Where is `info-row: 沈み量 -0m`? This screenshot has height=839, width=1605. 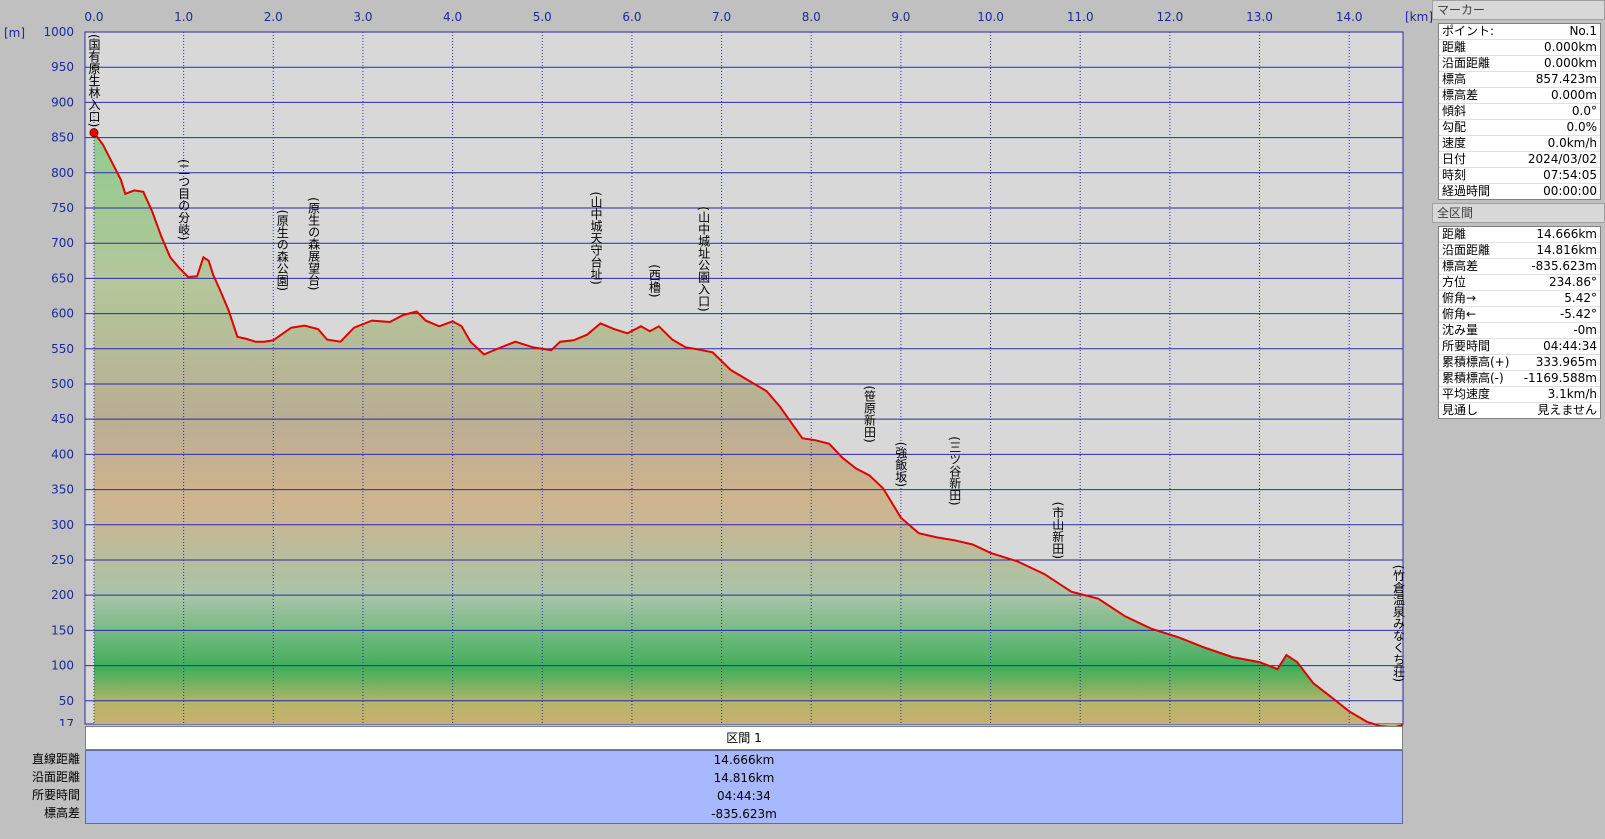
info-row: 沈み量 -0m is located at coordinates (1519, 331).